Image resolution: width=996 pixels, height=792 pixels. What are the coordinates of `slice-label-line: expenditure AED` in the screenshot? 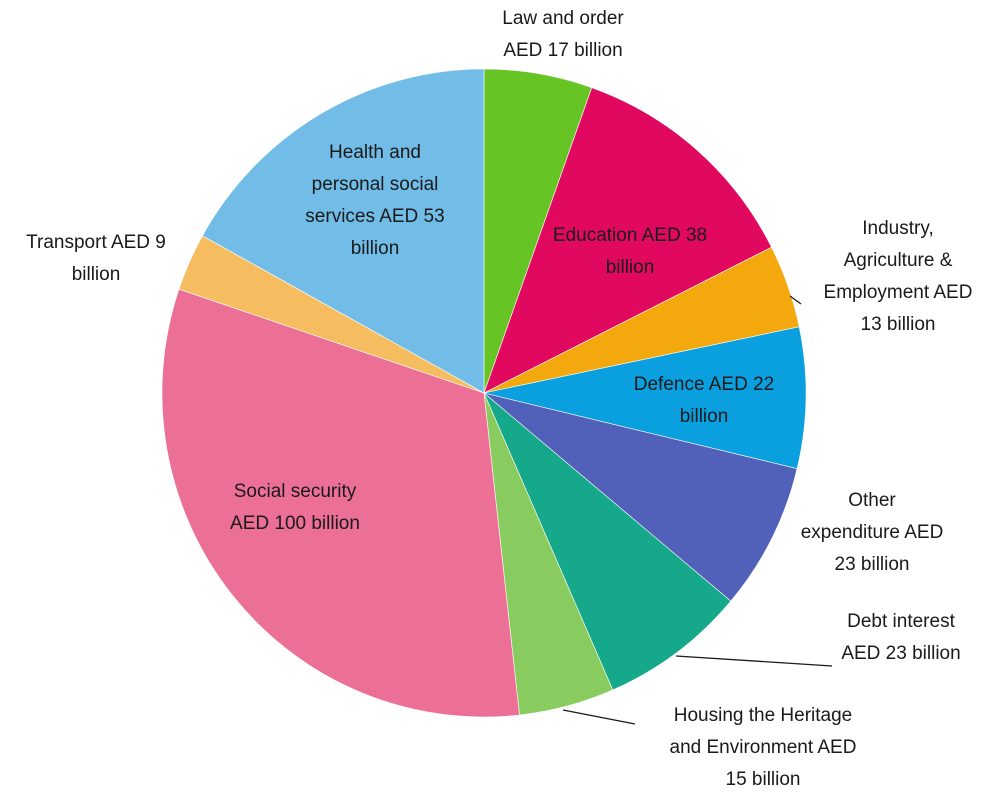 It's located at (872, 532).